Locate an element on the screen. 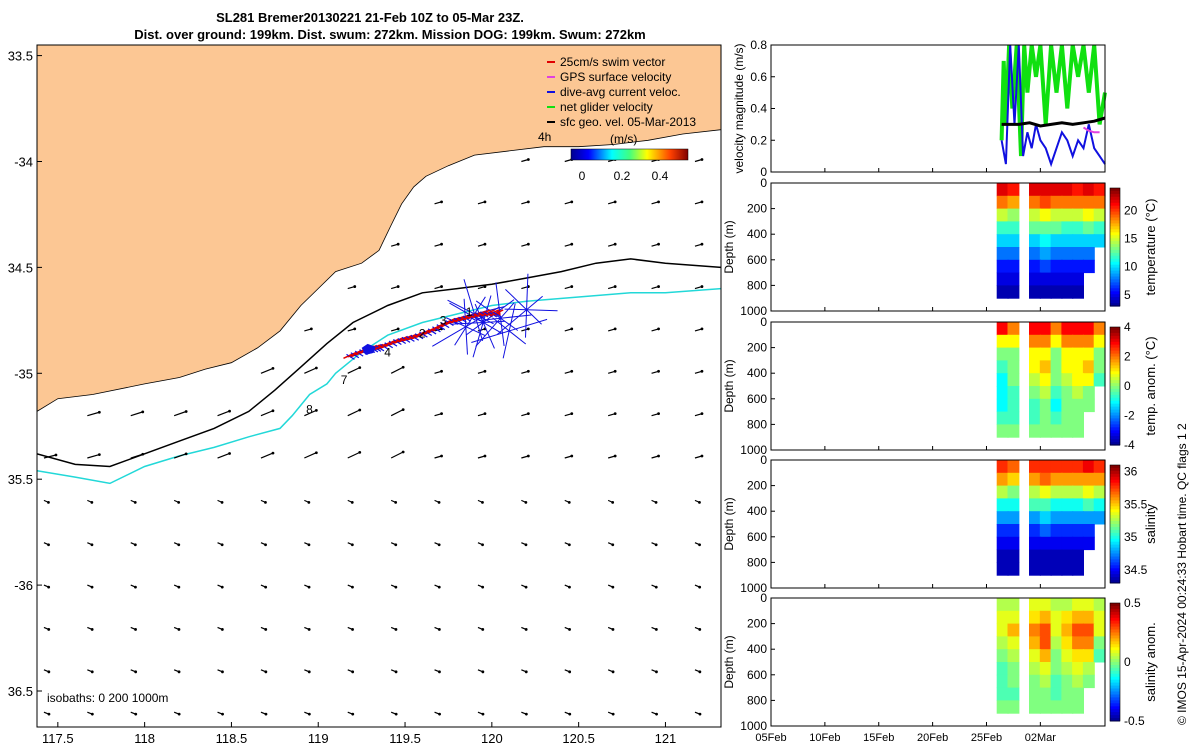 Image resolution: width=1200 pixels, height=750 pixels. legend-item-4: sfc geo. vel. 05-Mar-2013 is located at coordinates (628, 122).